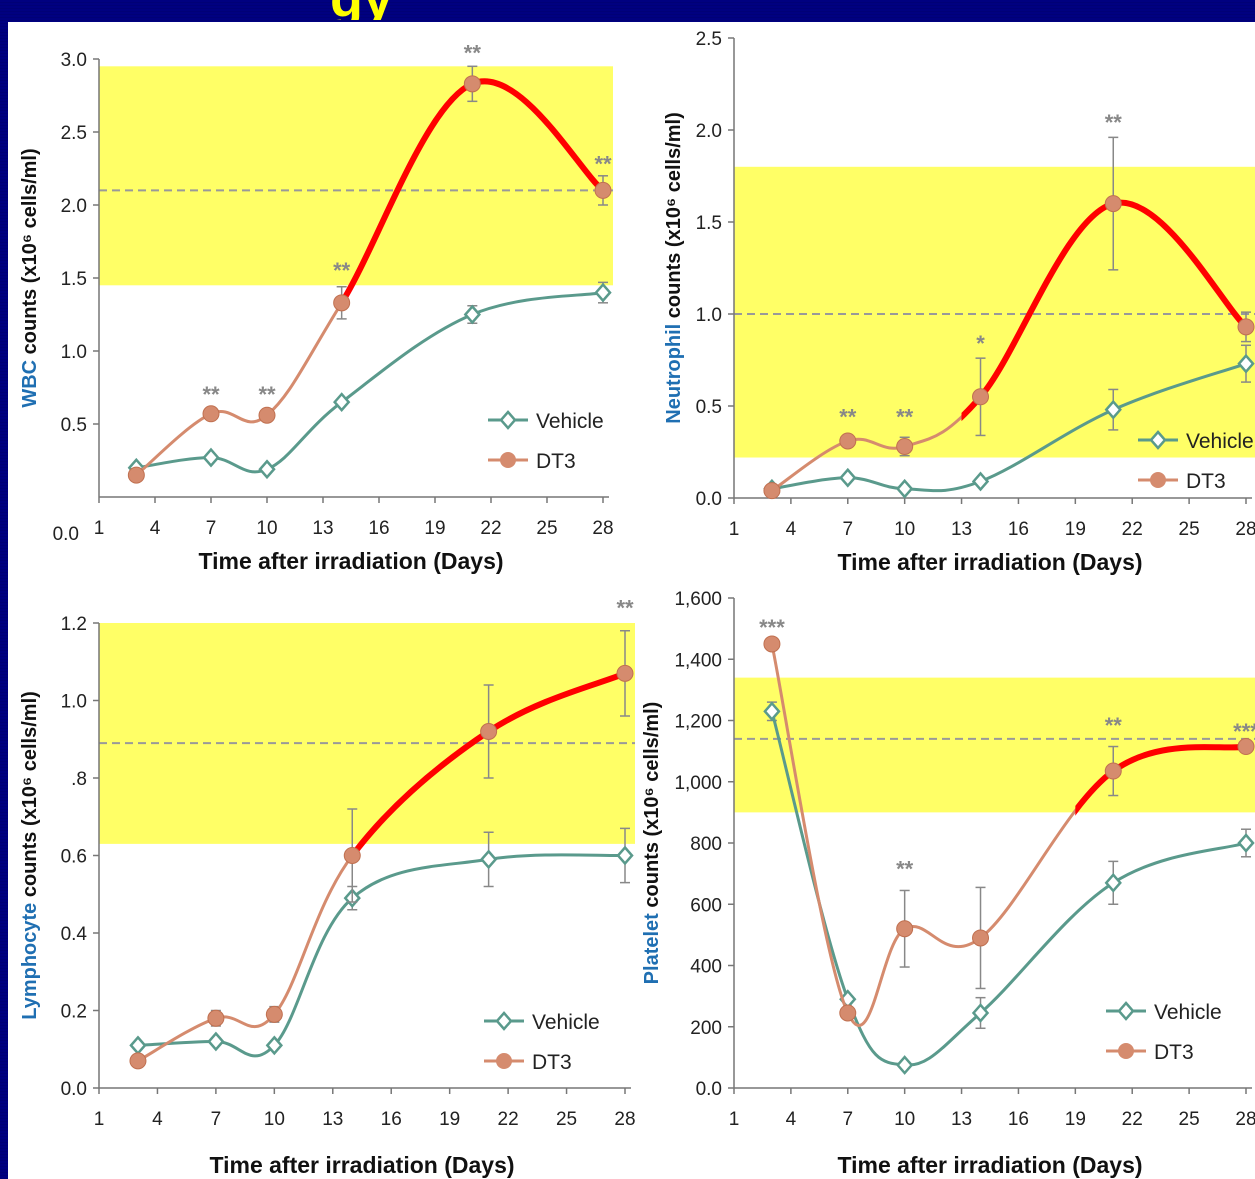 This screenshot has width=1255, height=1179. Describe the element at coordinates (674, 374) in the screenshot. I see `y-axis-title-accent: Neutrophil` at that location.